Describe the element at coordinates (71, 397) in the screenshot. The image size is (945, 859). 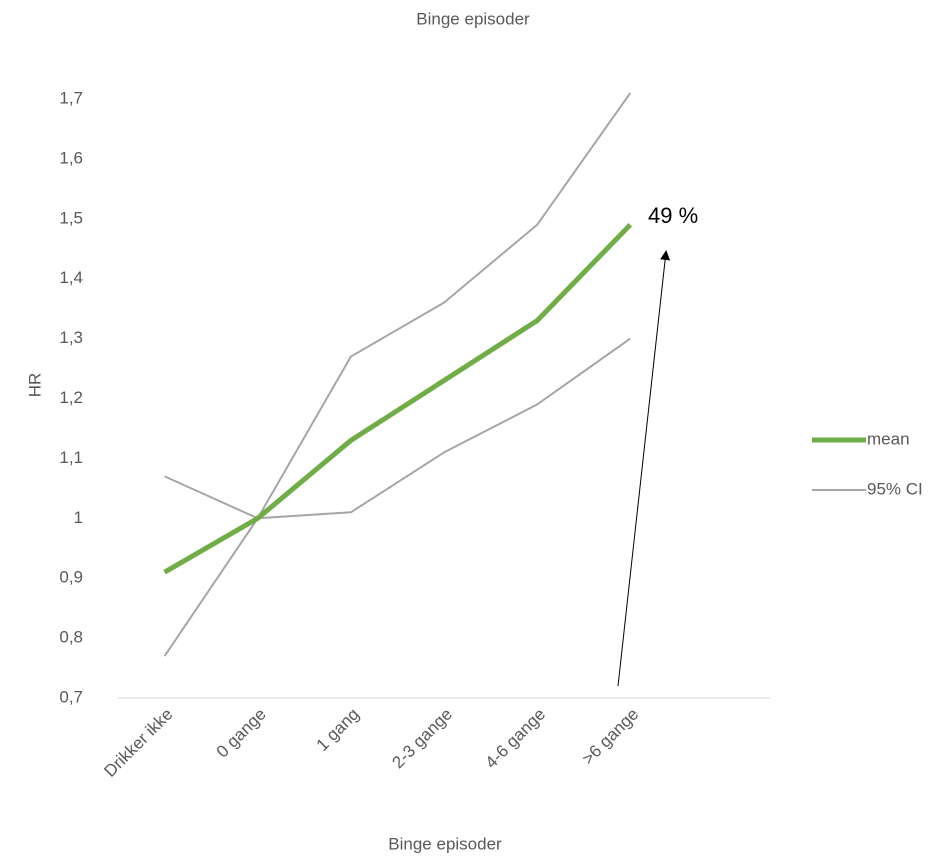
I see `y-tick-label: 1,2` at that location.